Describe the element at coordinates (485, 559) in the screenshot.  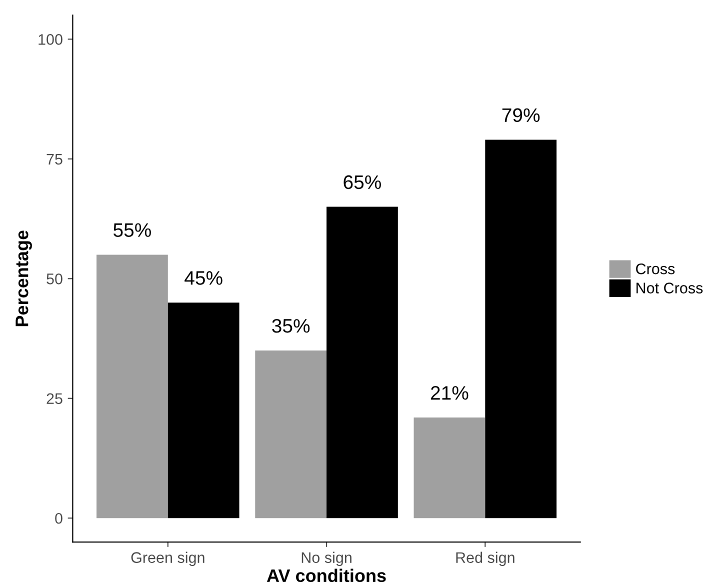
I see `x-tick-label: Red sign` at that location.